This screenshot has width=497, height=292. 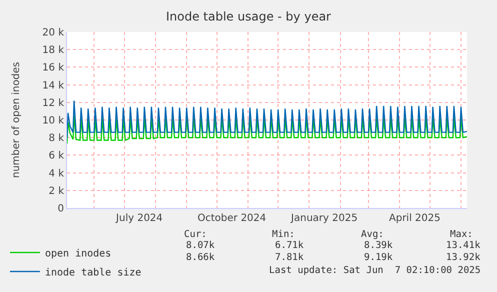 I want to click on text: 13.92k, so click(x=463, y=257).